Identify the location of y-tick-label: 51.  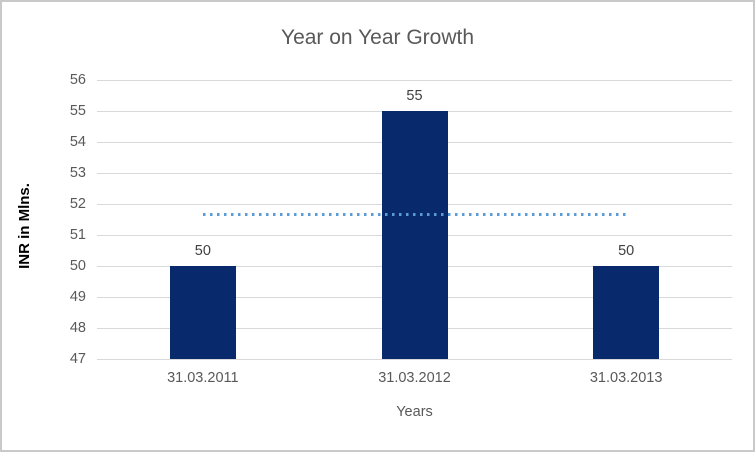
(77, 235).